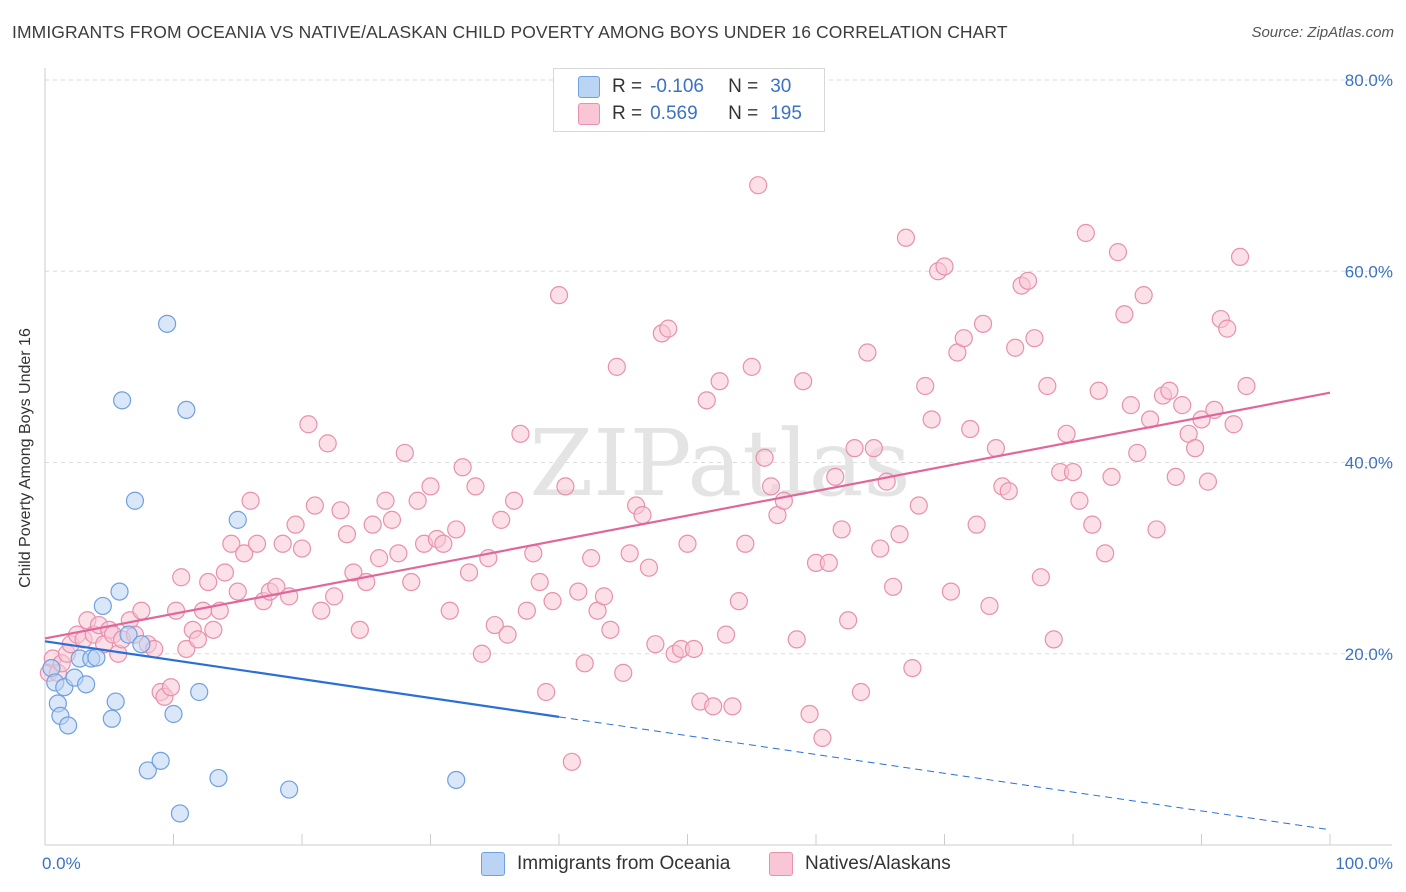 This screenshot has height=892, width=1406. What do you see at coordinates (690, 114) in the screenshot?
I see `legend-row-natives: R = 0.569 N = 195` at bounding box center [690, 114].